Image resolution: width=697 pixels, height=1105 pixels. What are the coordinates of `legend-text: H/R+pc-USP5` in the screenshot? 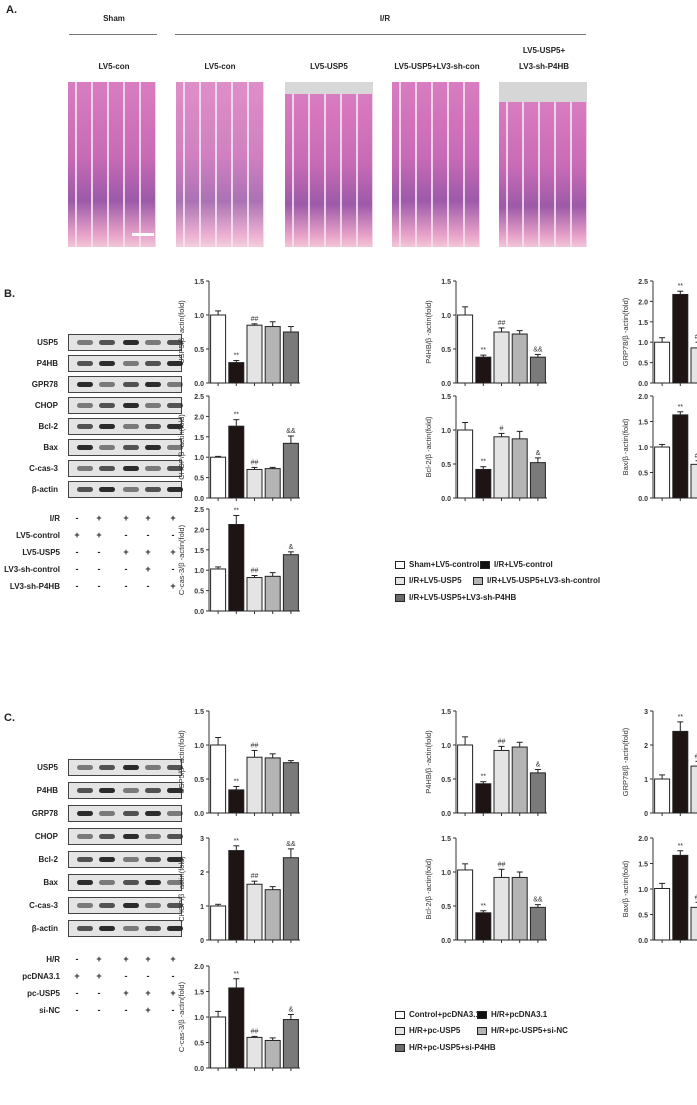 It's located at (435, 1030).